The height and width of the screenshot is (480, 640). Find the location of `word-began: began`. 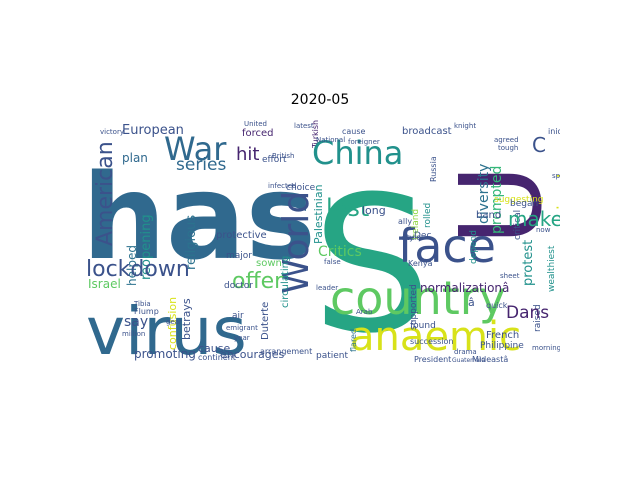

word-began: began is located at coordinates (524, 204).